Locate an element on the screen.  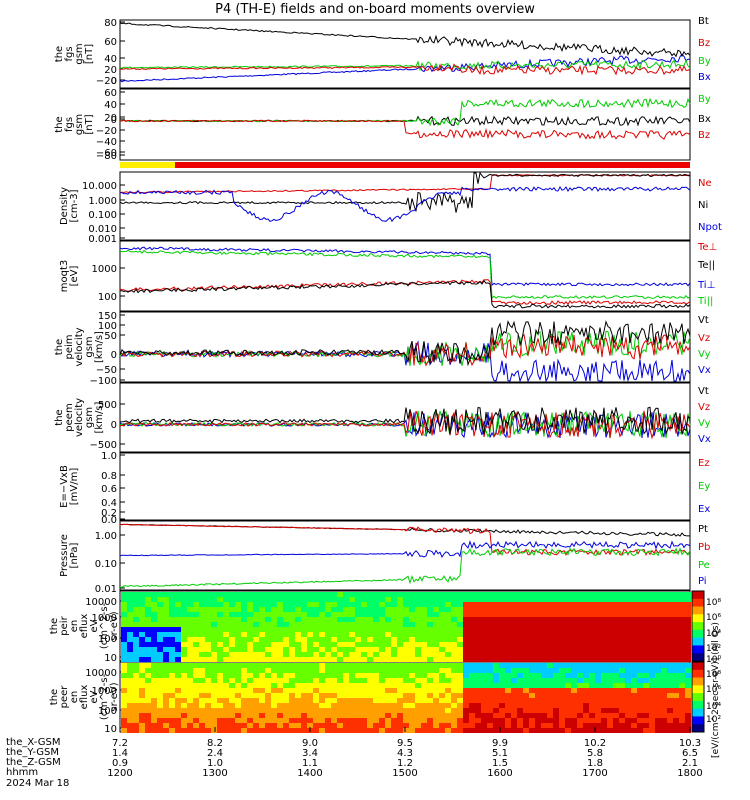
xtick-y: 3.4 is located at coordinates (310, 753).